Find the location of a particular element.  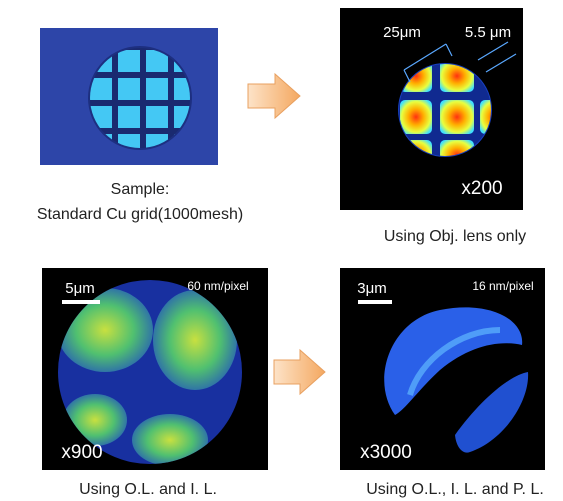

ol-il-pl-image is located at coordinates (442, 369).